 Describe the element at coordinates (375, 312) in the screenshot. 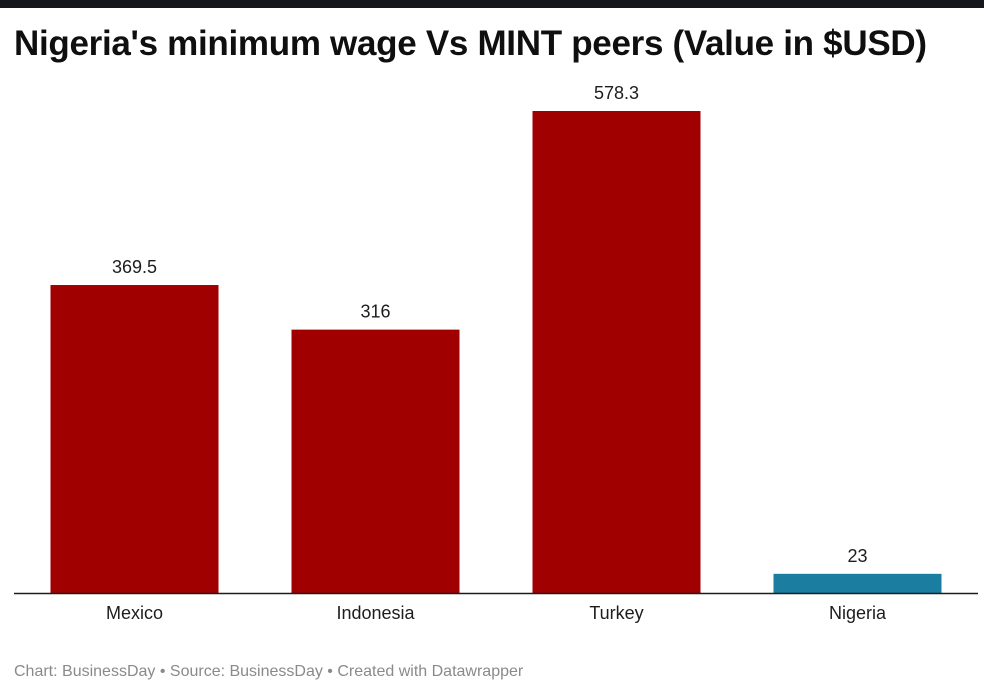

I see `value-label-indonesia: 316` at that location.